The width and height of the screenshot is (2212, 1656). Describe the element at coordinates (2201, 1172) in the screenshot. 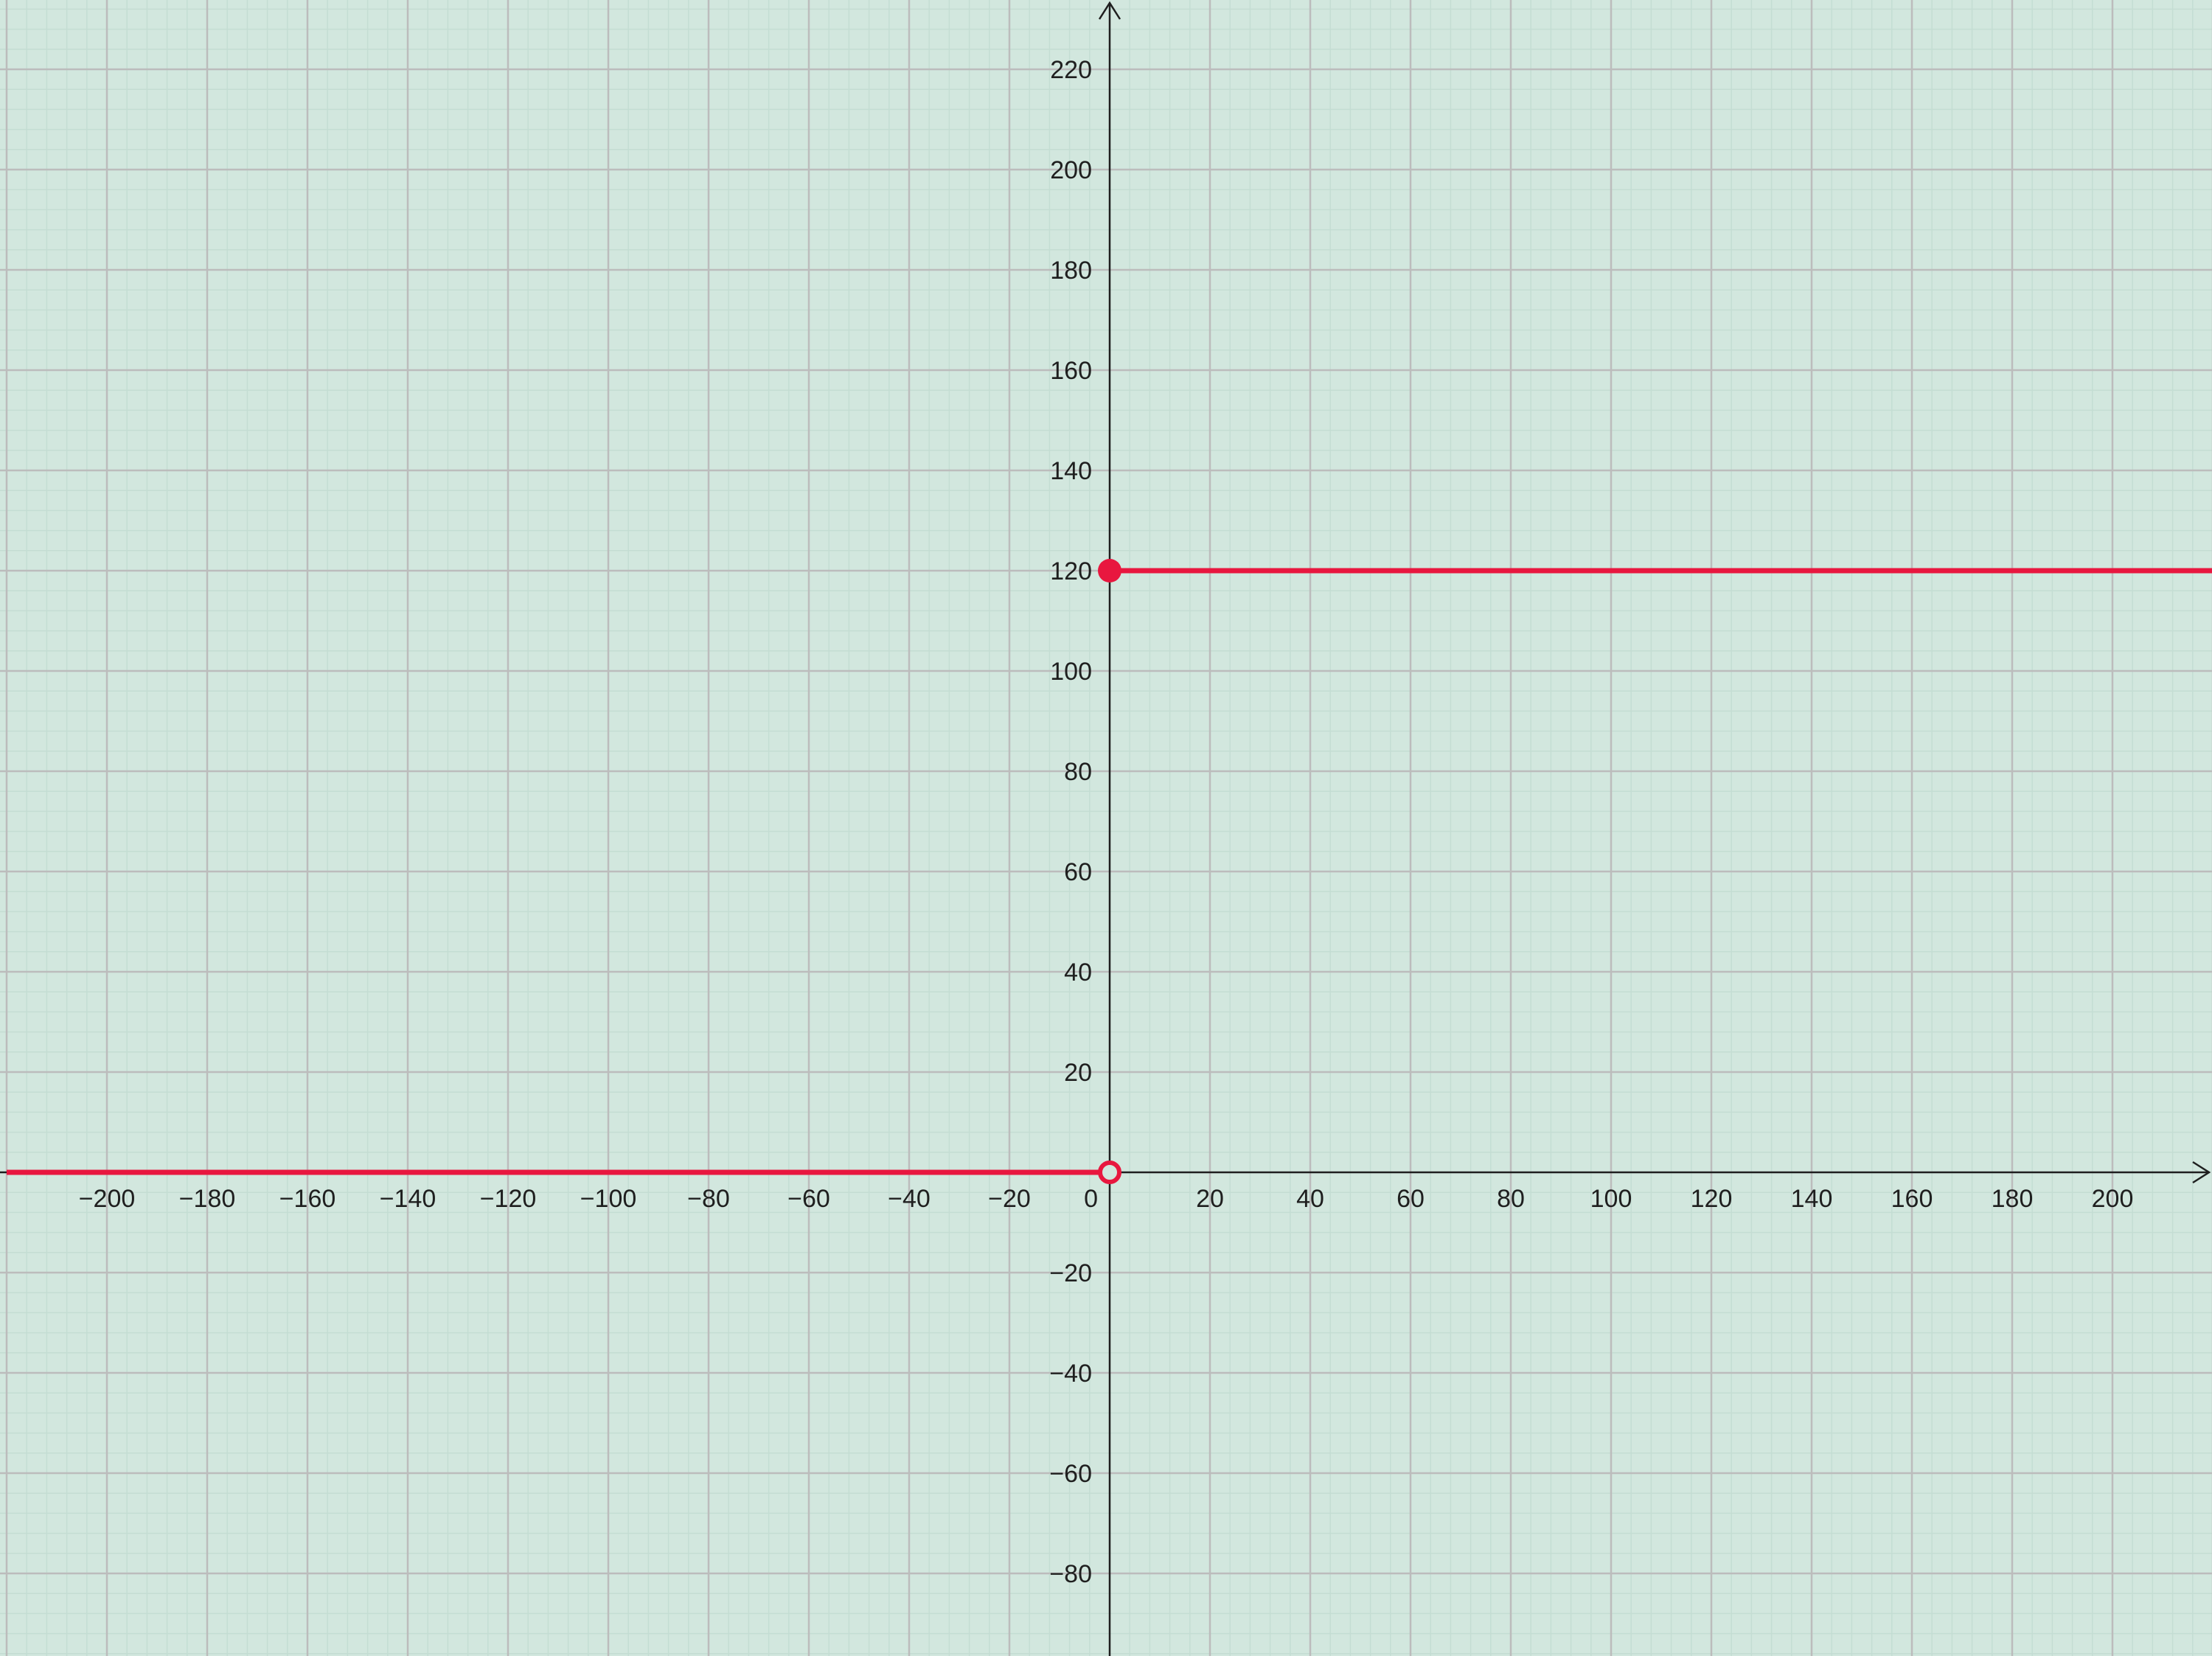

I see `x-axis-arrow` at that location.